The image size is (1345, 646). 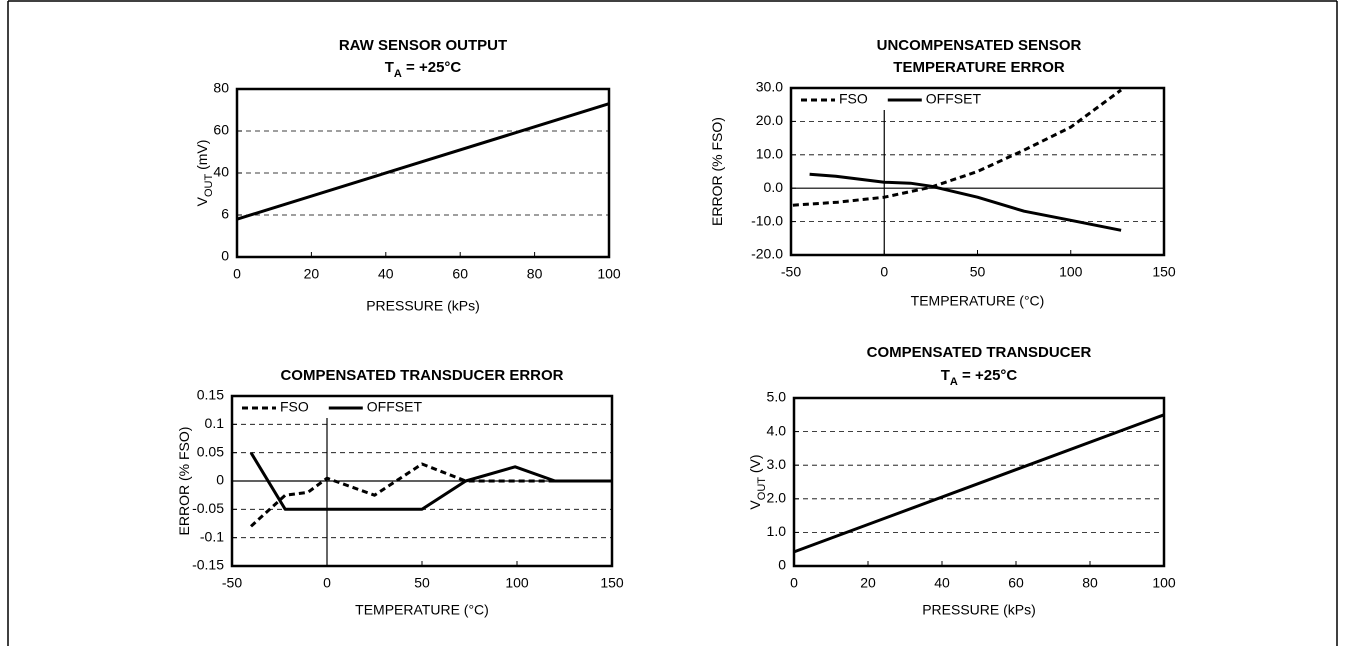 I want to click on y-tick-label: 20.0, so click(x=769, y=120).